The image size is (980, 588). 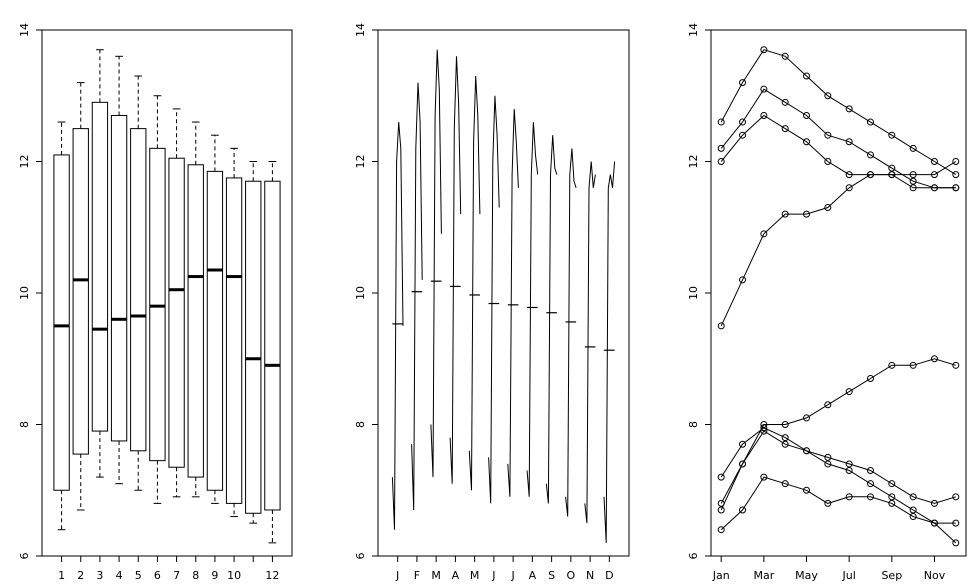 What do you see at coordinates (138, 575) in the screenshot?
I see `x-tick-label: 5` at bounding box center [138, 575].